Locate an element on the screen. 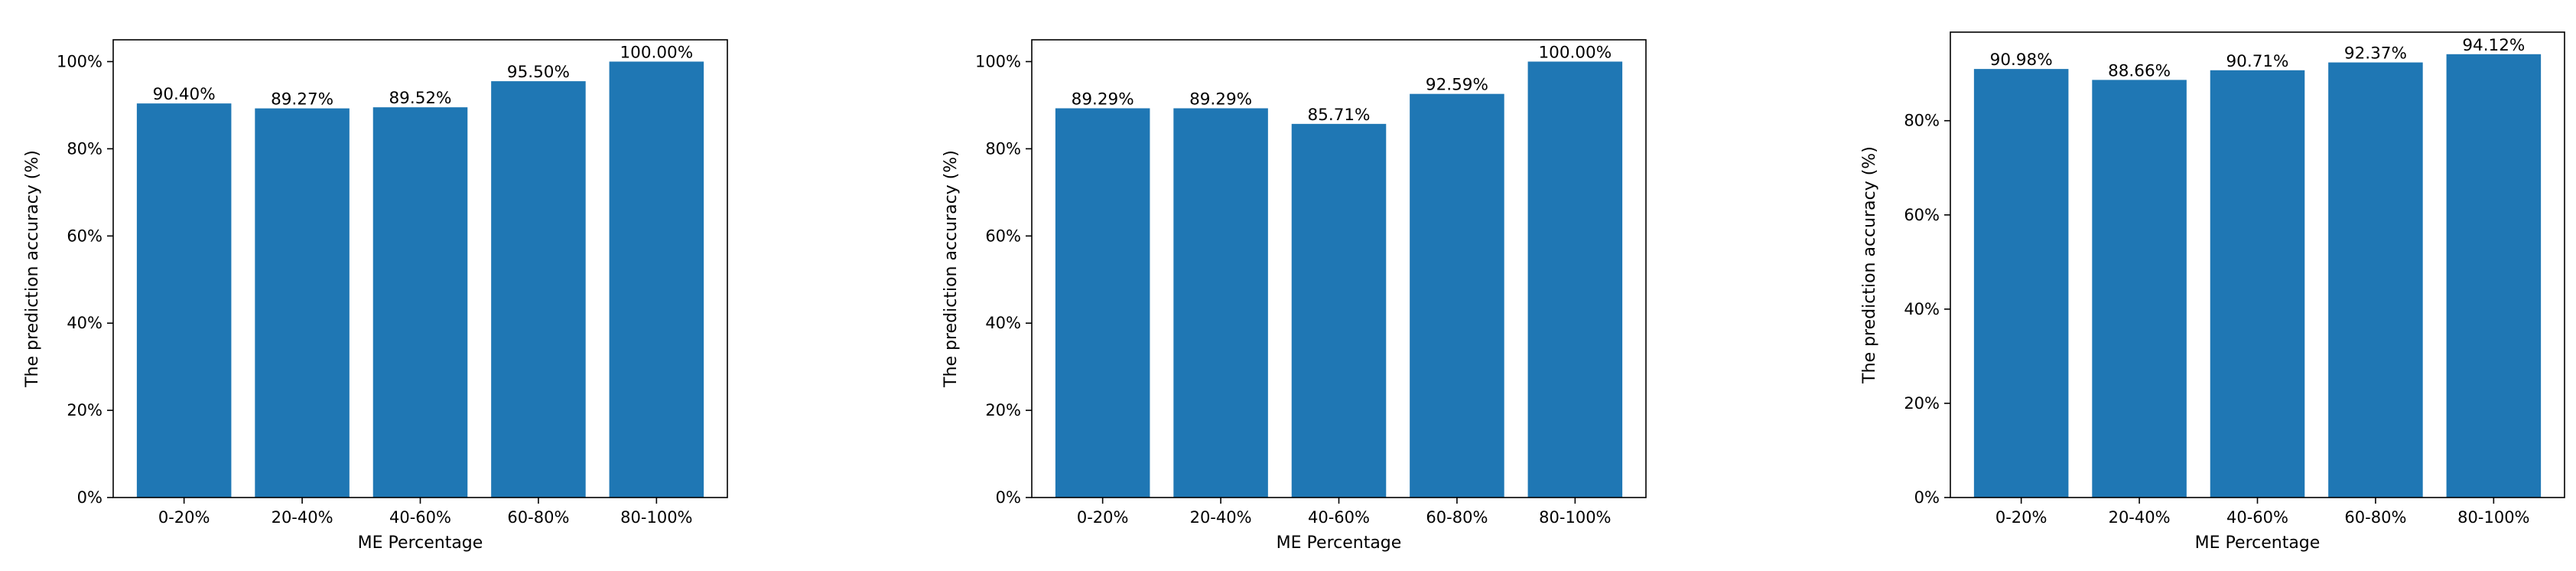 This screenshot has height=571, width=2576. data-label: 90.71% is located at coordinates (2257, 61).